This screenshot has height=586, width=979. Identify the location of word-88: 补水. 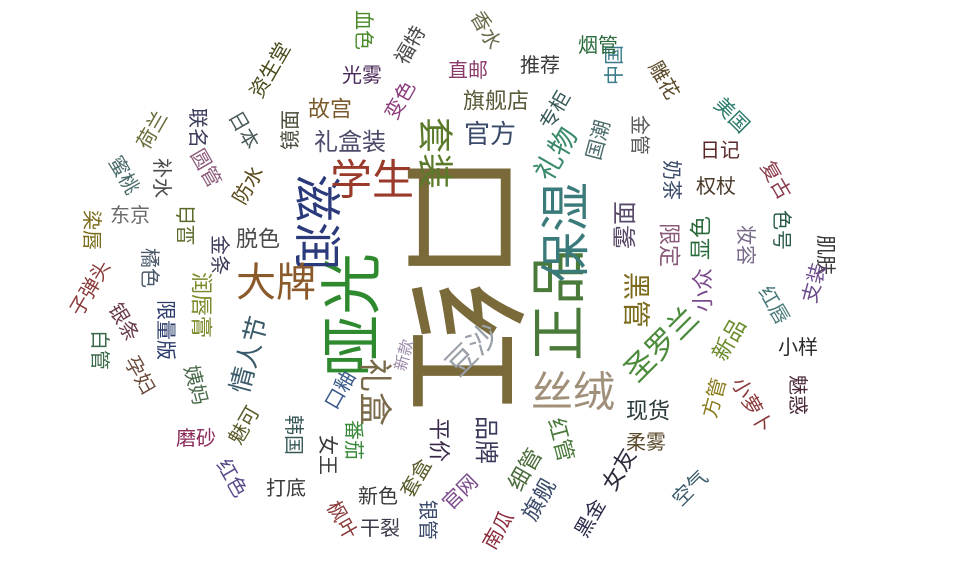
(162, 178).